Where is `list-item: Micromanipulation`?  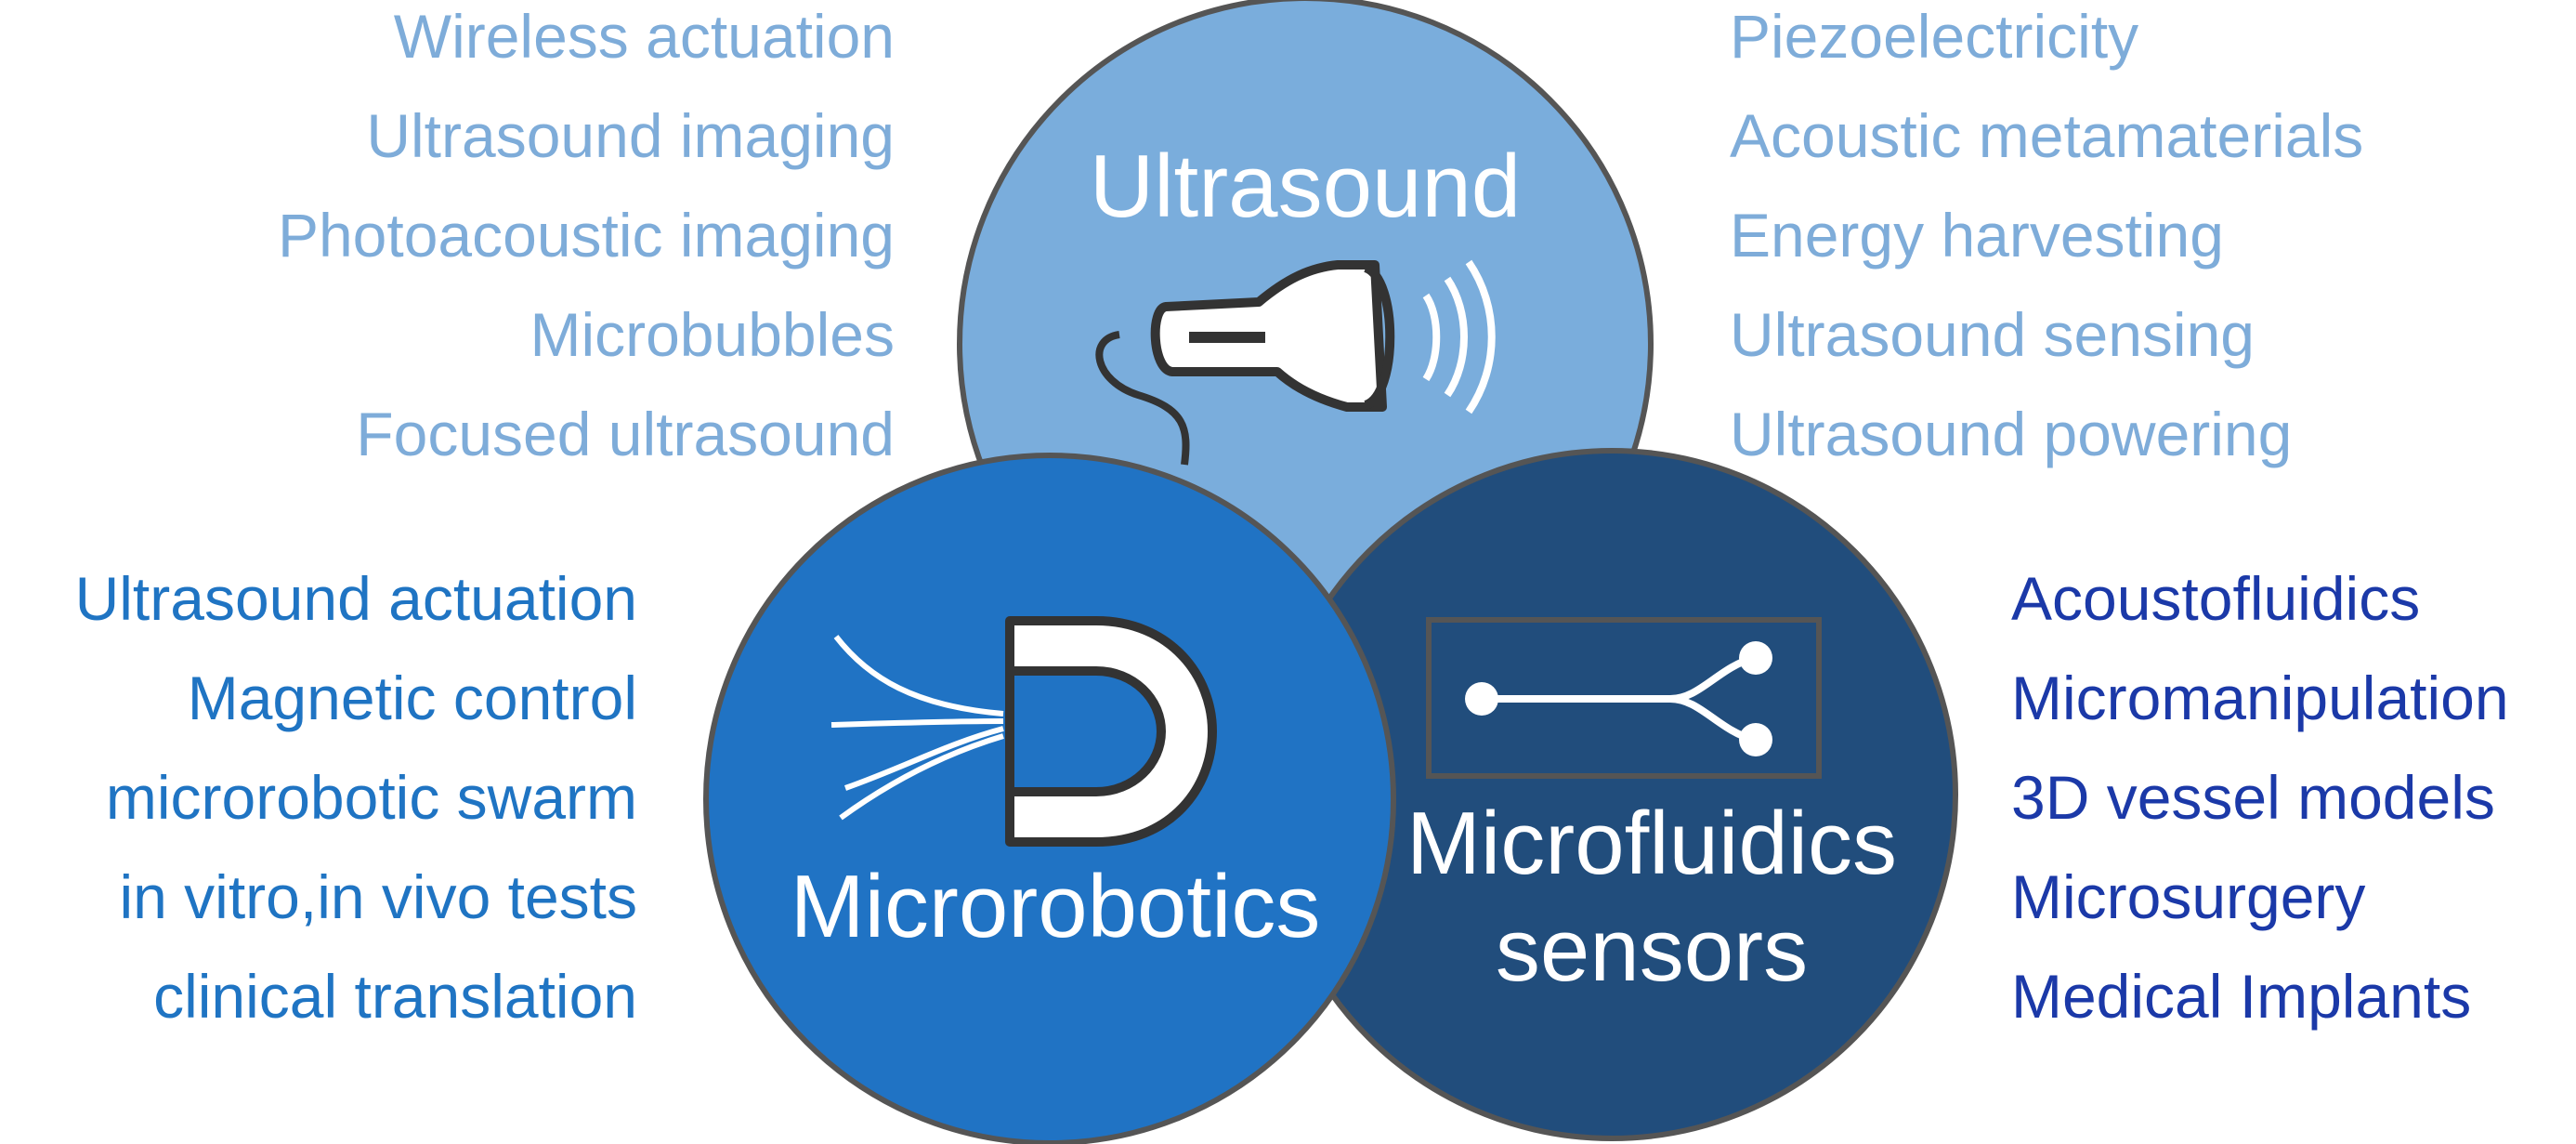 list-item: Micromanipulation is located at coordinates (2260, 698).